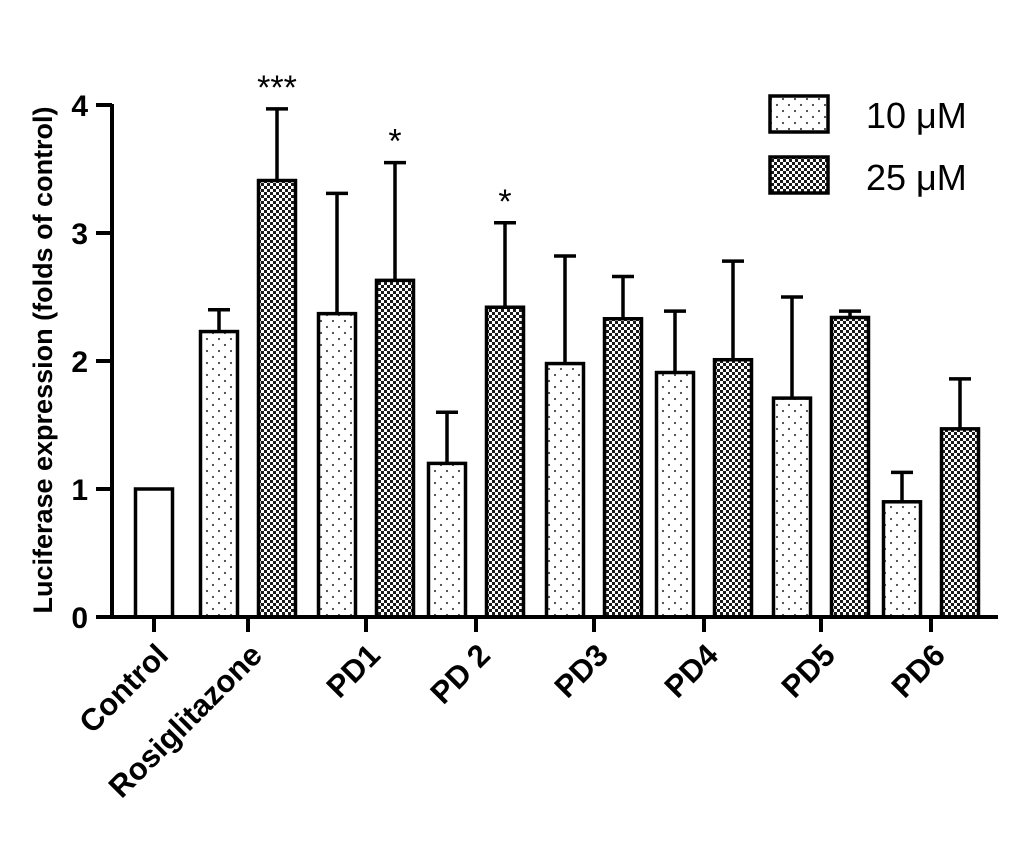 This screenshot has height=868, width=1024. What do you see at coordinates (79, 234) in the screenshot?
I see `y-tick-label-3: 3` at bounding box center [79, 234].